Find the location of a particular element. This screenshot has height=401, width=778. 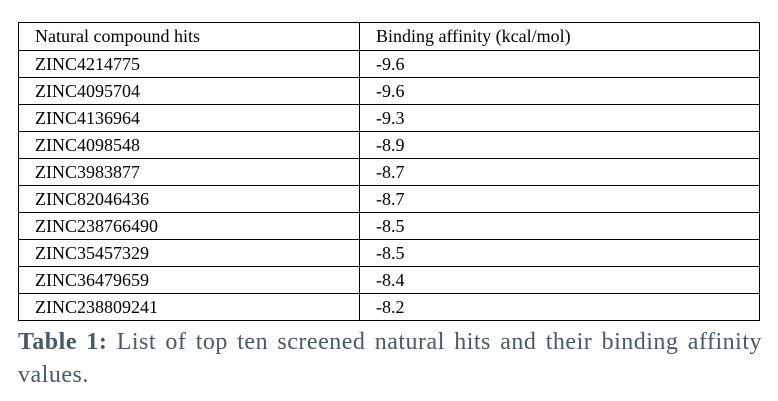

table-row: ZINC238766490 -8.5 is located at coordinates (389, 226).